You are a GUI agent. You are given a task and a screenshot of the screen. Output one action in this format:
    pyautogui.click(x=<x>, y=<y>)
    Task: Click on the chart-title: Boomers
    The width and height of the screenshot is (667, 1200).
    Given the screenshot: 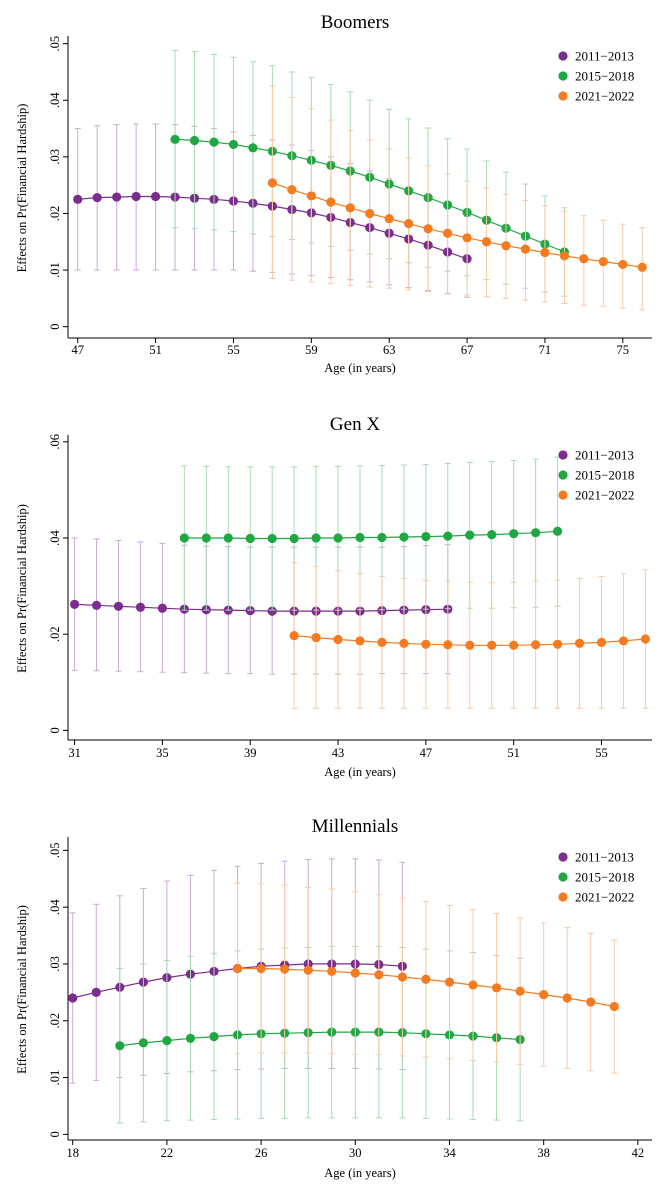 What is the action you would take?
    pyautogui.click(x=355, y=22)
    